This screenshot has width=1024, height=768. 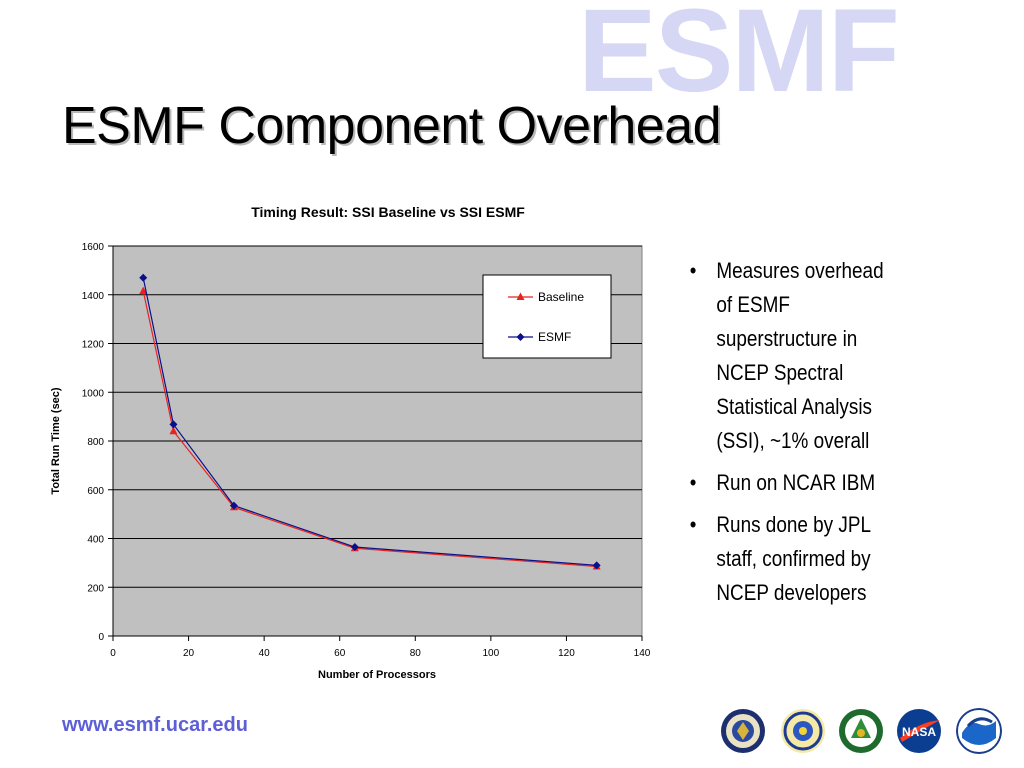 What do you see at coordinates (93, 247) in the screenshot?
I see `y-tick-label: 1600` at bounding box center [93, 247].